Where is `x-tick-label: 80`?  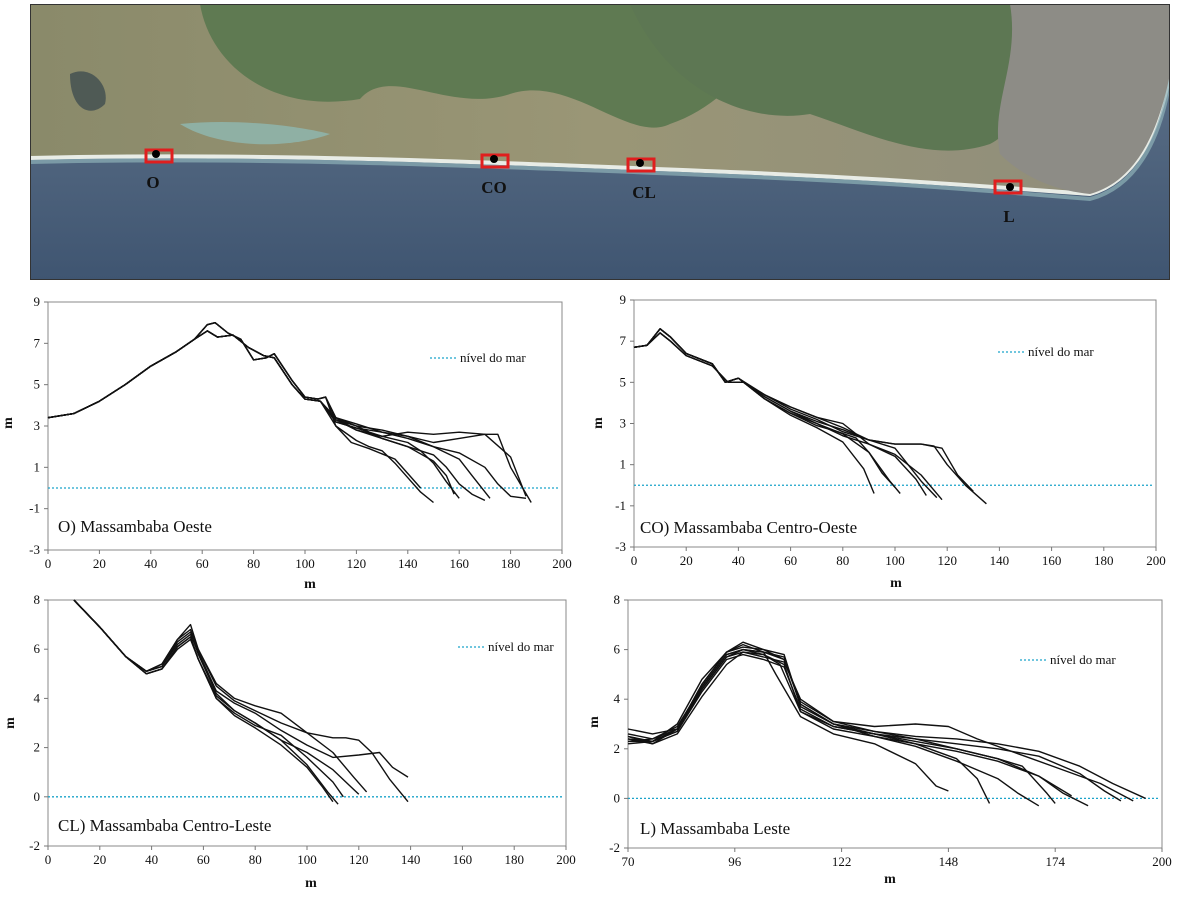
x-tick-label: 80 is located at coordinates (255, 859).